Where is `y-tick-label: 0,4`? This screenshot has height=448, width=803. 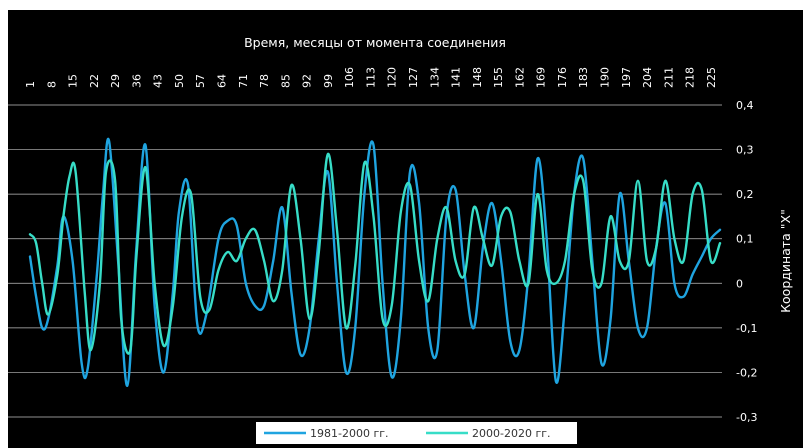 y-tick-label: 0,4 is located at coordinates (745, 105).